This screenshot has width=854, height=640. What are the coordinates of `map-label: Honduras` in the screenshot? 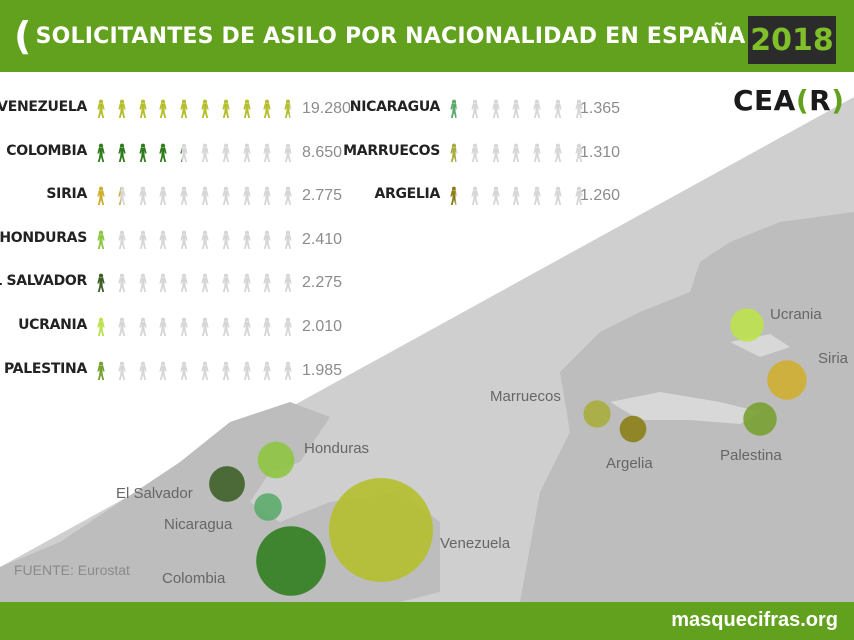 It's located at (337, 448).